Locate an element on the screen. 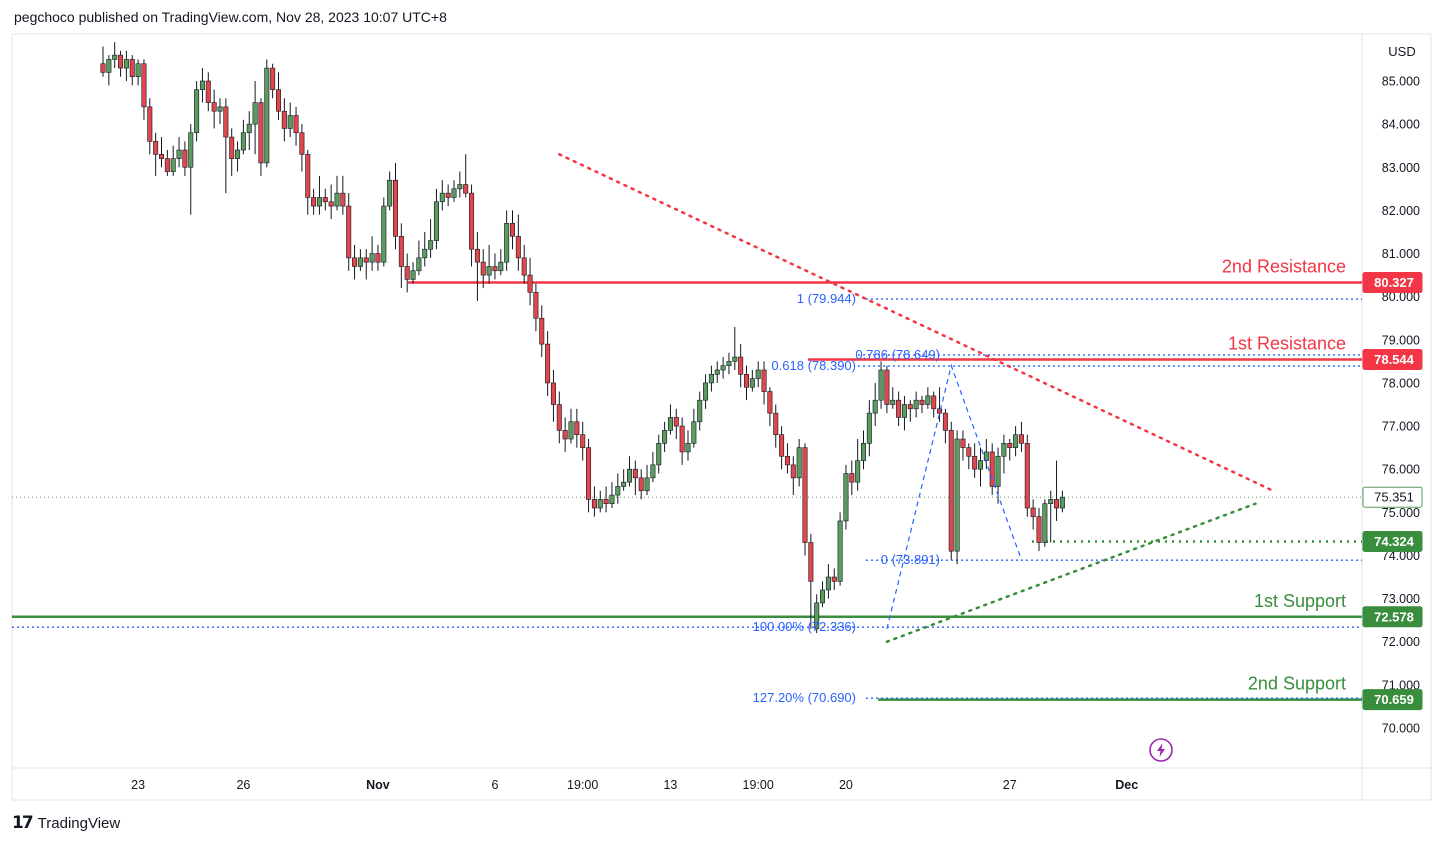  price-tick-label: 83.000 is located at coordinates (1401, 168).